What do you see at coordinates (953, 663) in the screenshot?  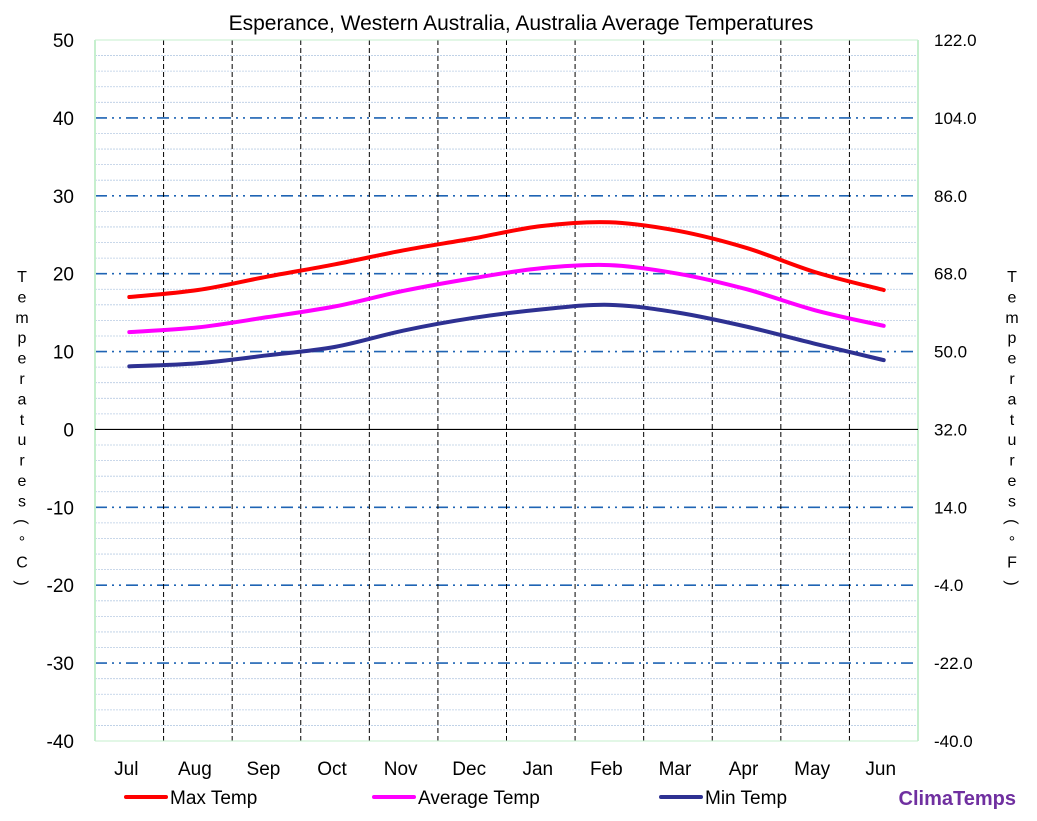 I see `right-tick-label: -22.0` at bounding box center [953, 663].